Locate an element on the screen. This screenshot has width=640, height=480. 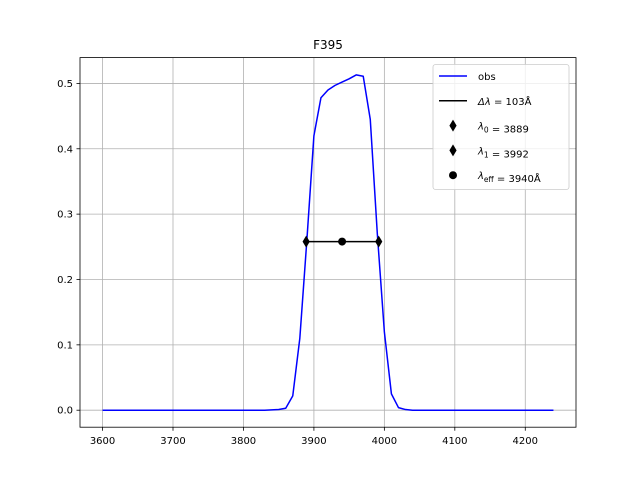
y-tick-label: 0.1 is located at coordinates (65, 345).